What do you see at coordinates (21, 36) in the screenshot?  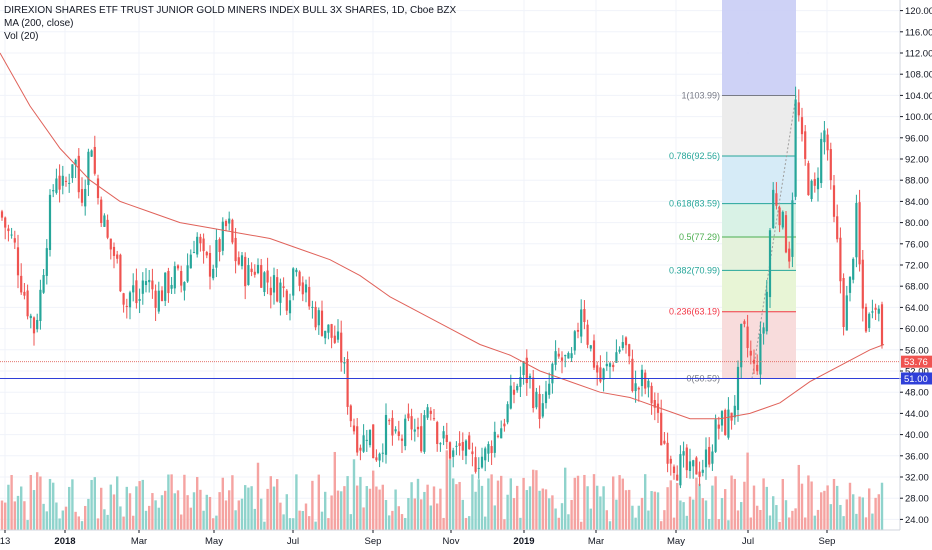 I see `volume-indicator-label: Vol (20)` at bounding box center [21, 36].